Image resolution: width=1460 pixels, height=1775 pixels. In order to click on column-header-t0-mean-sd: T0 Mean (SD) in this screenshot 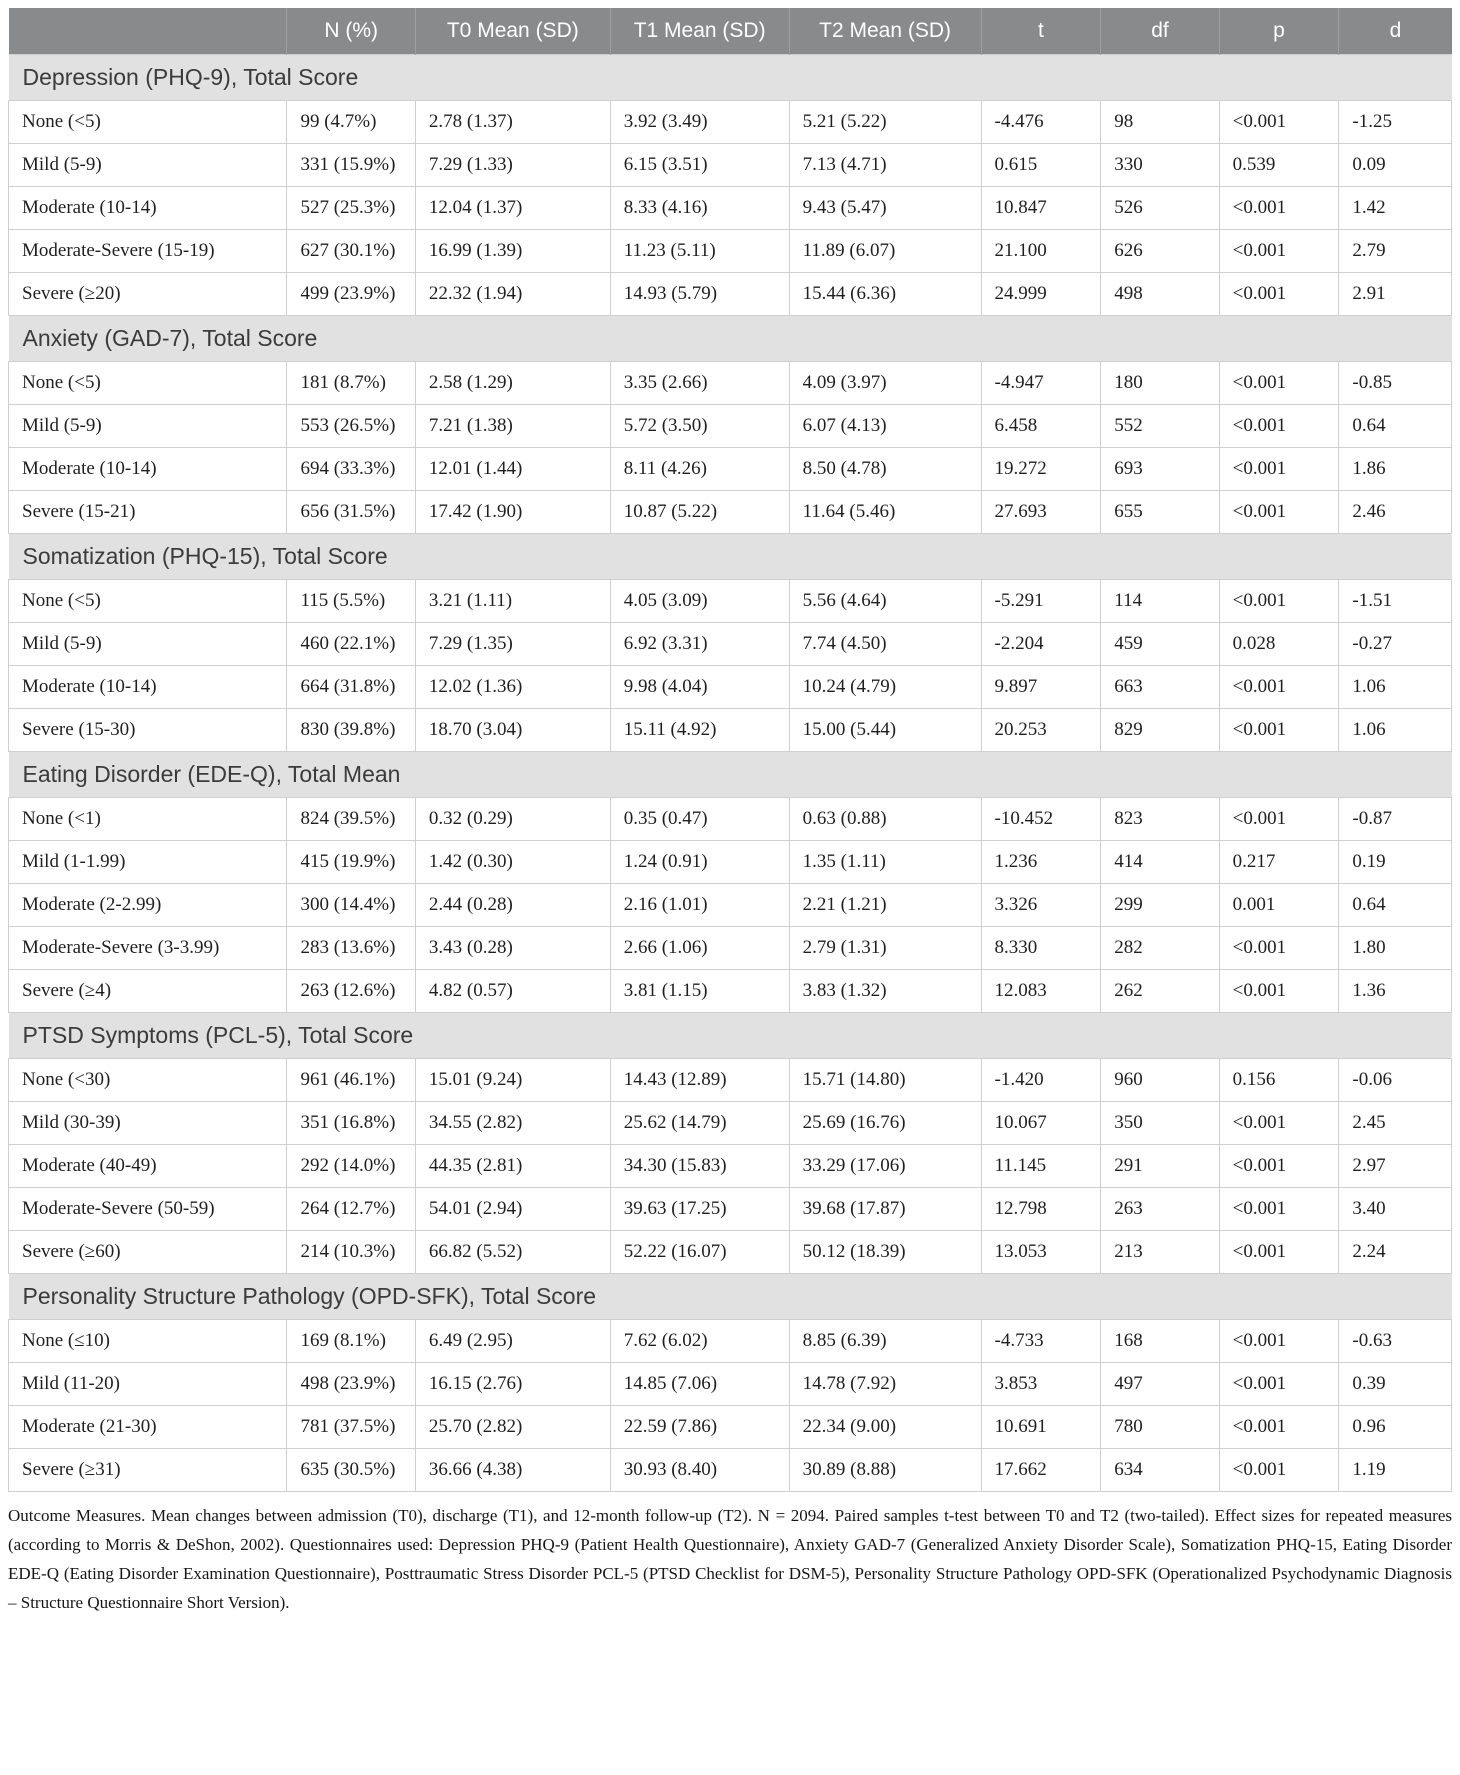, I will do `click(512, 31)`.